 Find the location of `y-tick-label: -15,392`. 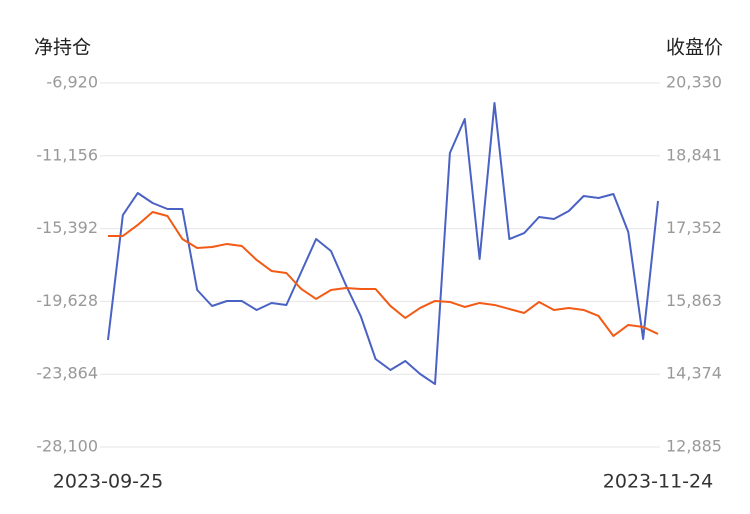

y-tick-label: -15,392 is located at coordinates (67, 227).